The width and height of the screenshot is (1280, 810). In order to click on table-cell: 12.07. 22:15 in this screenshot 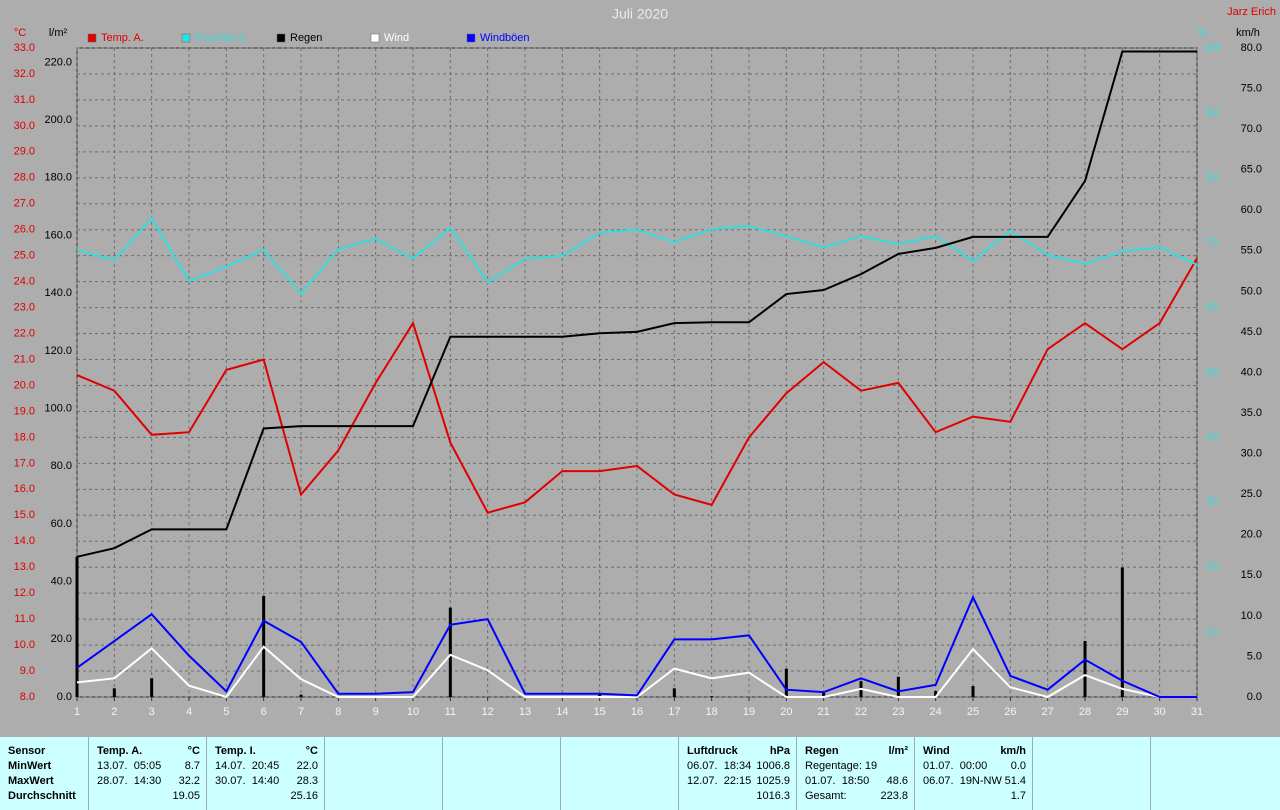, I will do `click(719, 781)`.